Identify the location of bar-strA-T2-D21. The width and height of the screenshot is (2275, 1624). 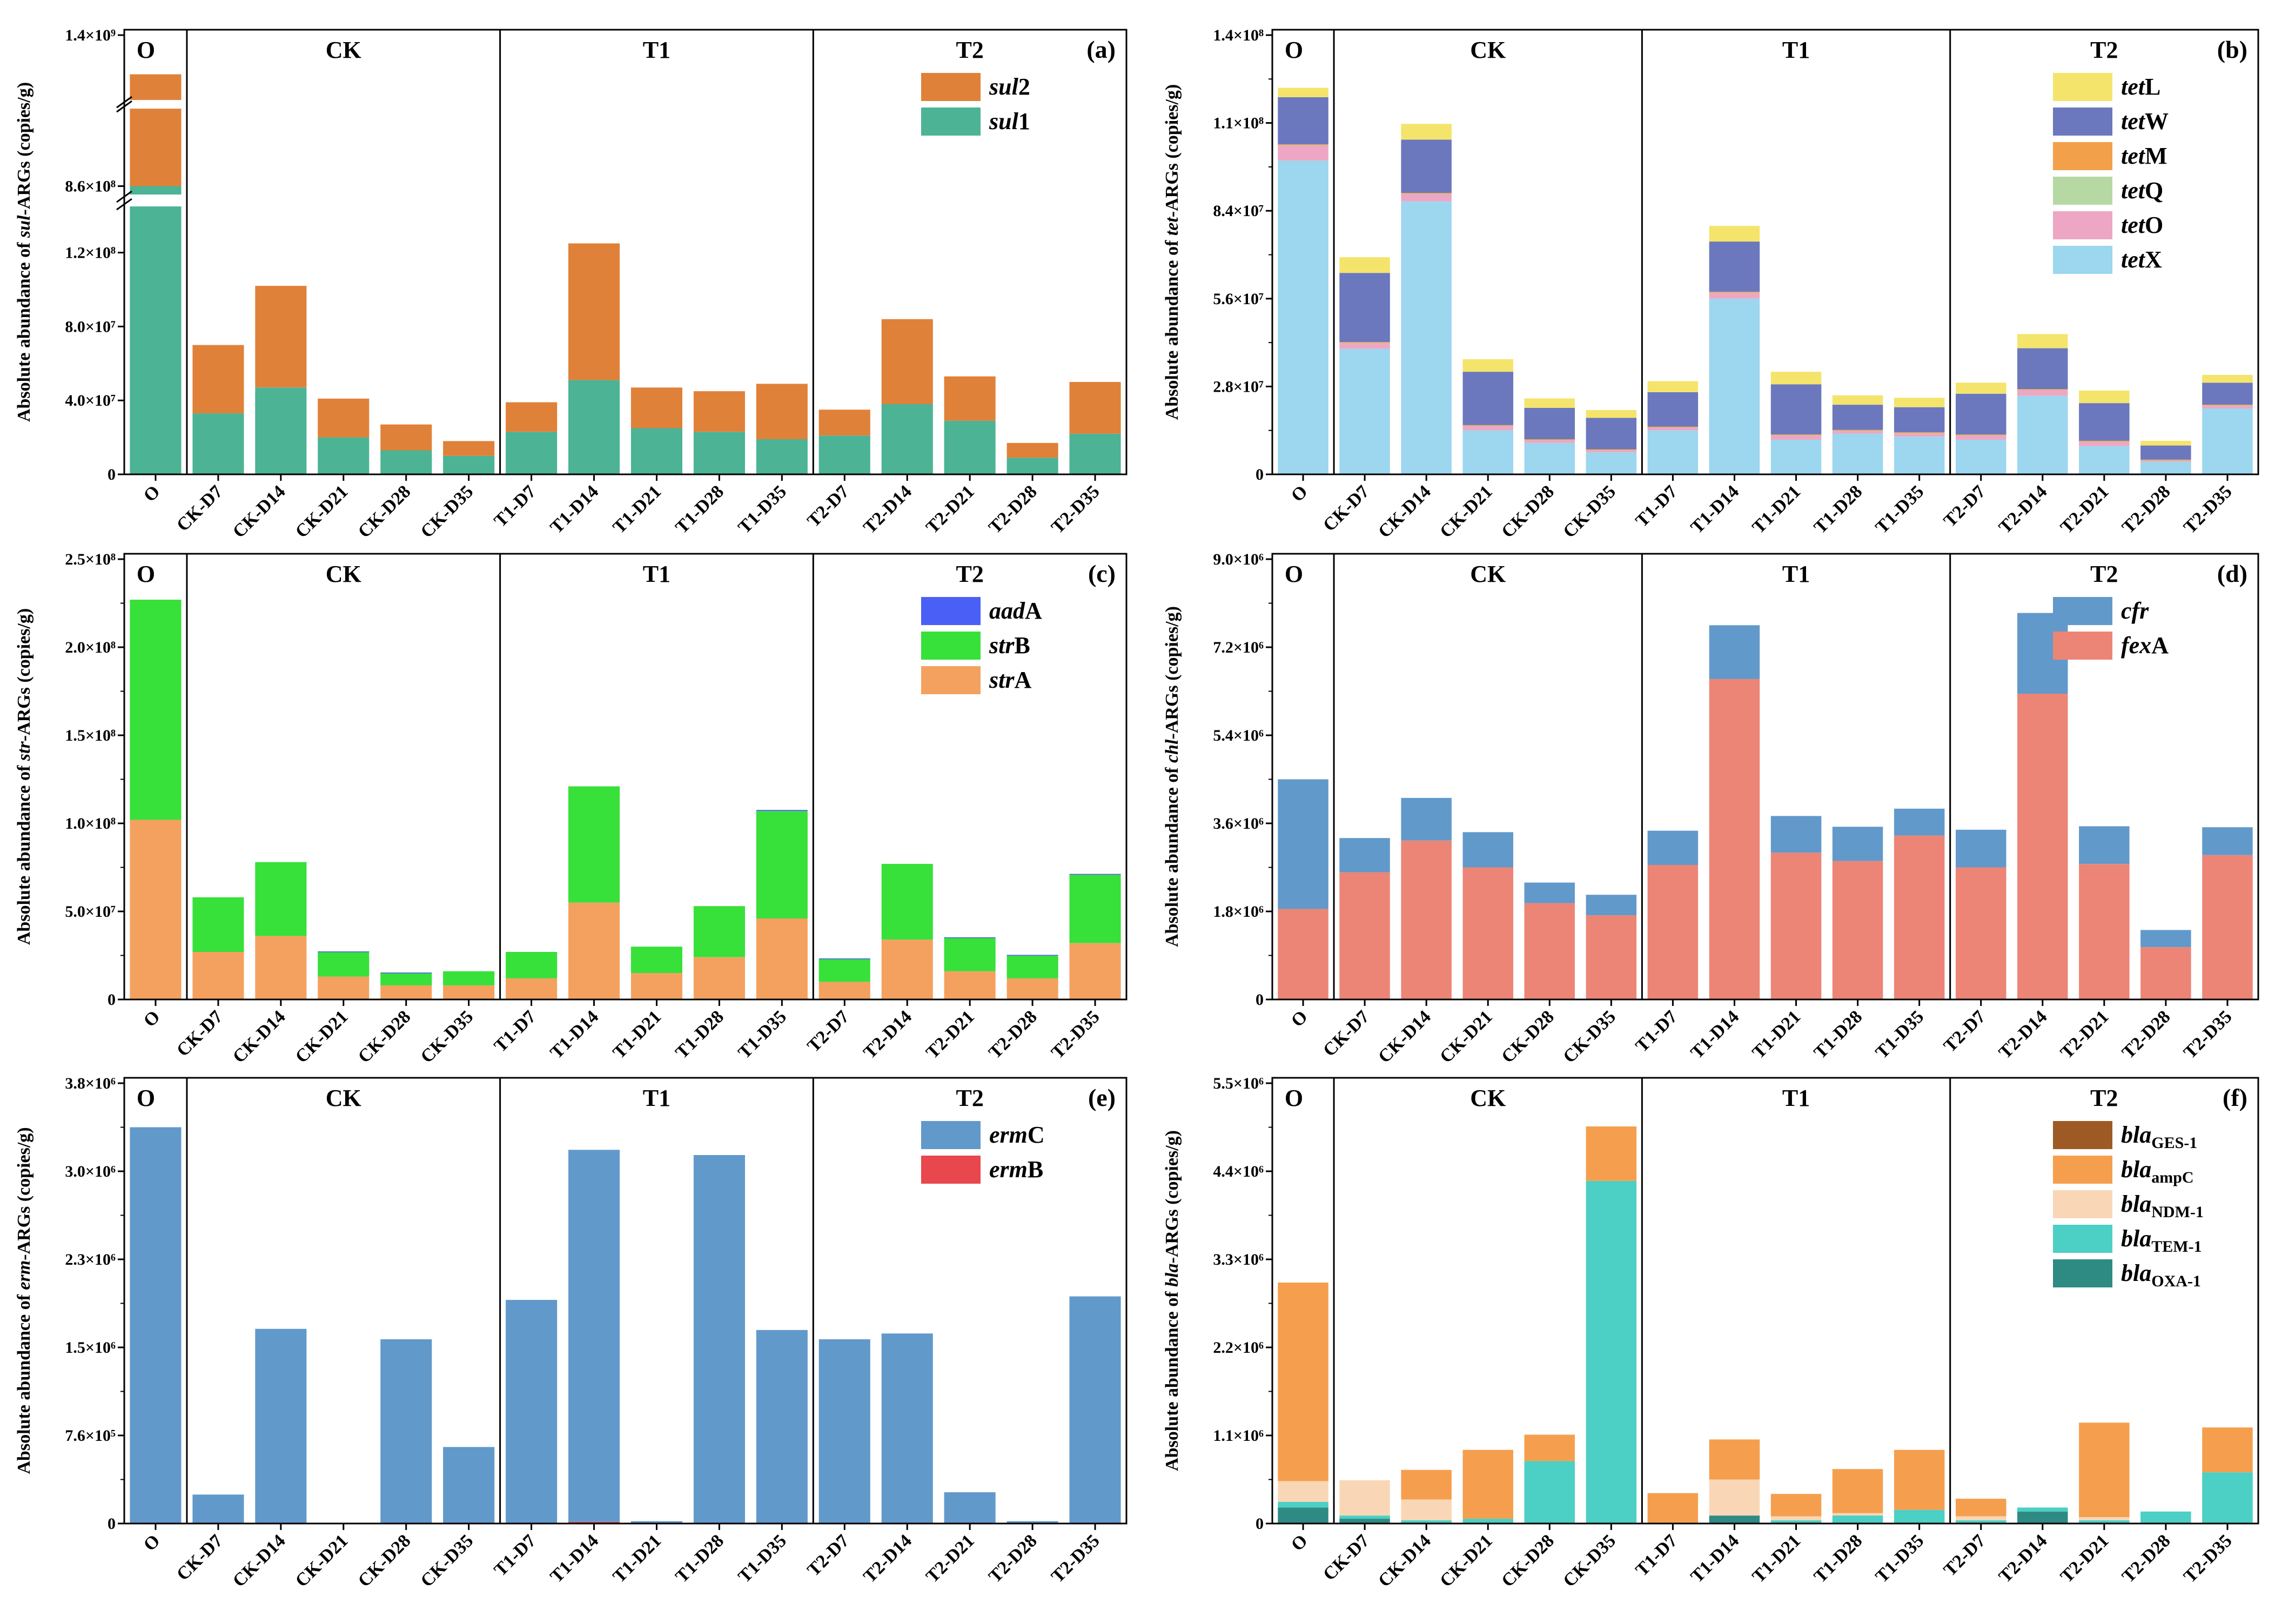
(970, 985).